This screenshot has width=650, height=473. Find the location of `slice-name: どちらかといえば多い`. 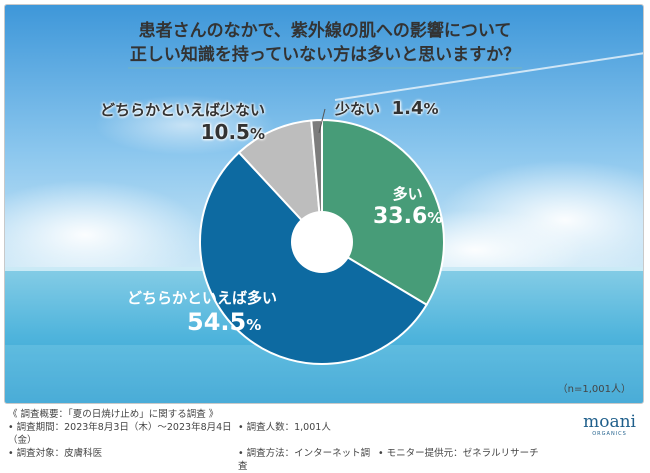

slice-name: どちらかといえば多い is located at coordinates (202, 298).